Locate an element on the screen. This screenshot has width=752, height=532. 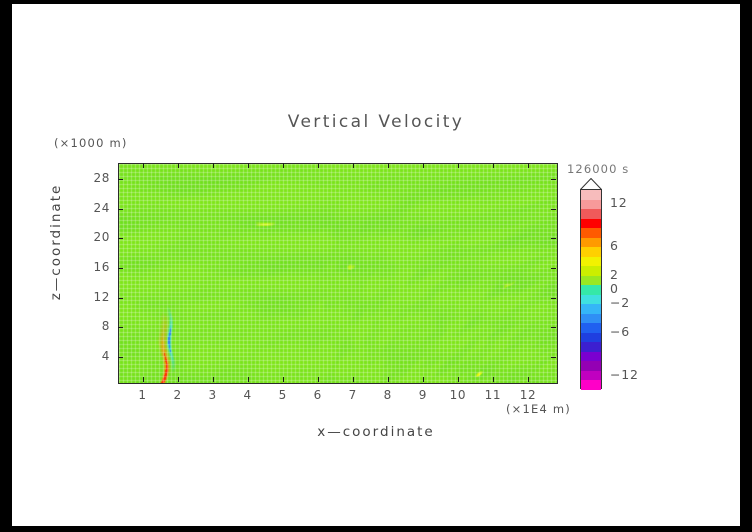
y-tick-label: 28 is located at coordinates (101, 178).